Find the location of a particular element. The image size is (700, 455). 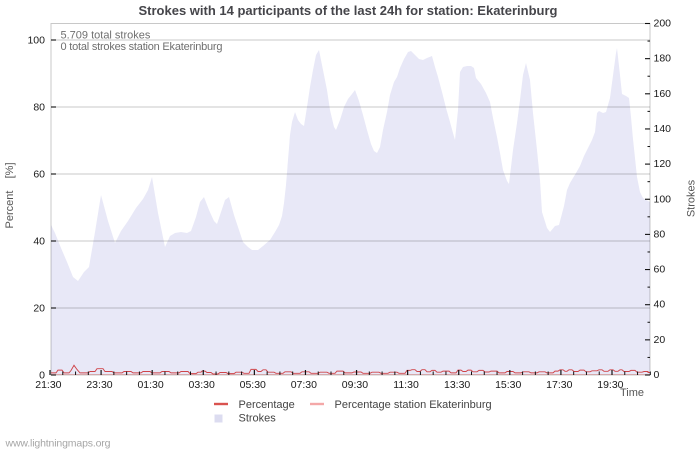

svg-text: 01:30 is located at coordinates (150, 385).